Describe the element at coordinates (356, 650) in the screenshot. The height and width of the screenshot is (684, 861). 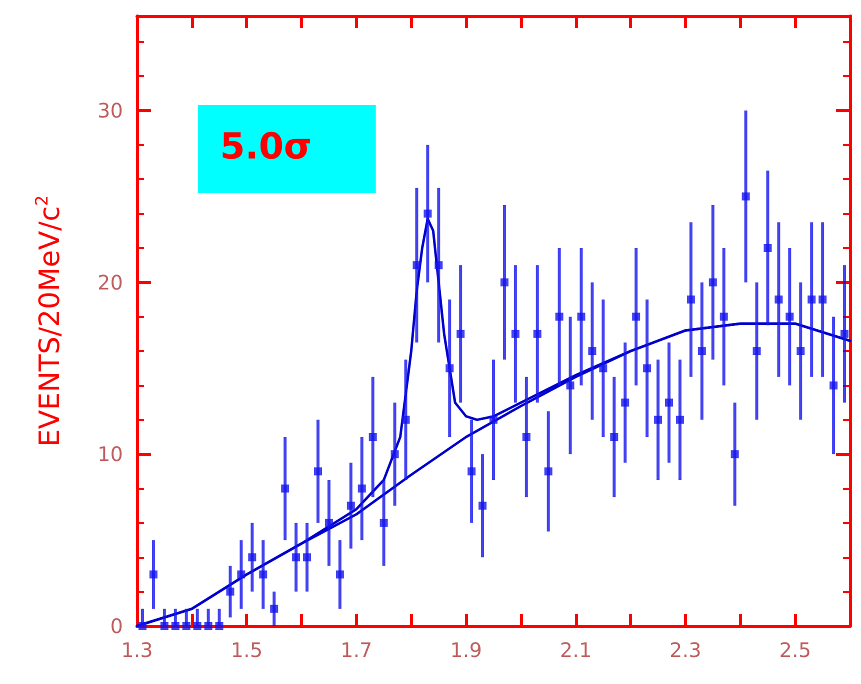
I see `x-tick-label: 1.7` at that location.